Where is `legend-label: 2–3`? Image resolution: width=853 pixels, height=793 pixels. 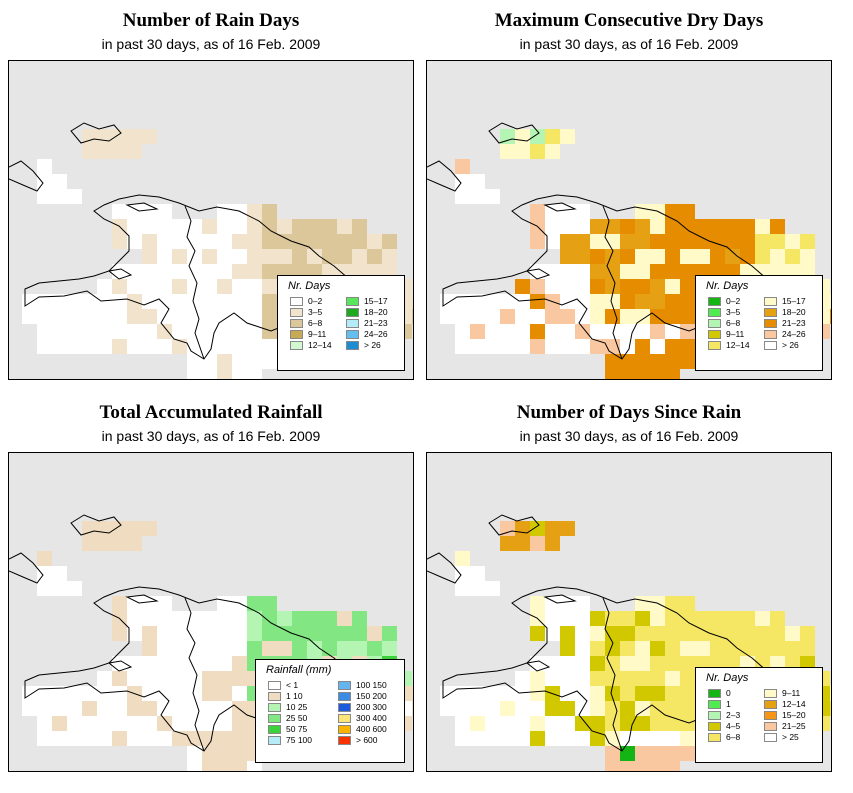
legend-label: 2–3 is located at coordinates (733, 715).